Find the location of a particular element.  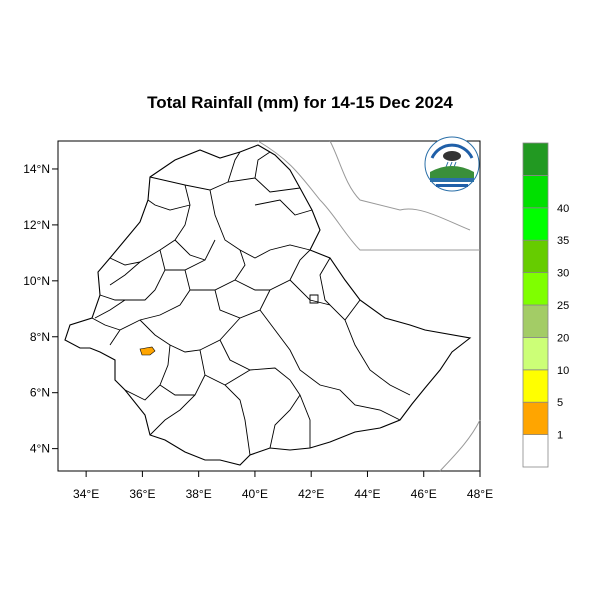

lon-tick-label: 34°E is located at coordinates (86, 494).